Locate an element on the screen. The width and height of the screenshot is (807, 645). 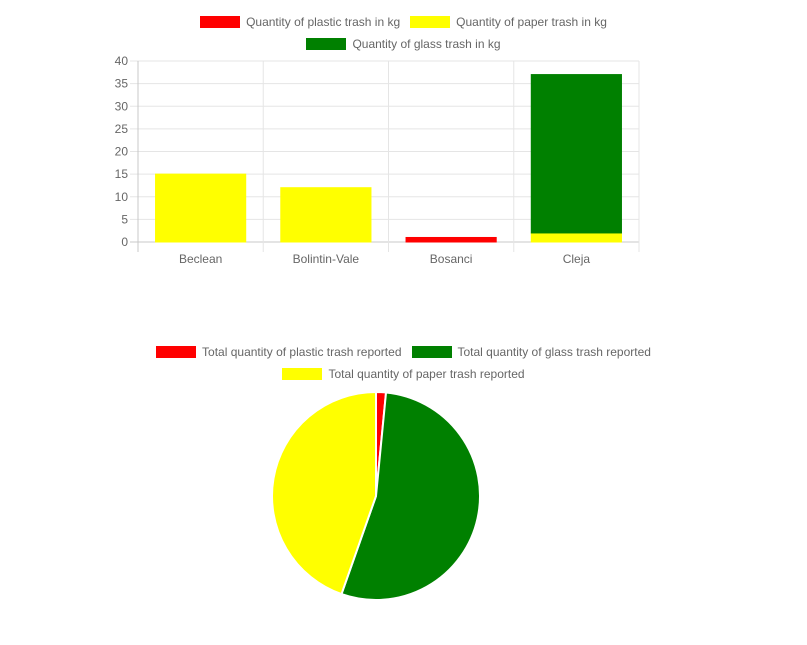
bar-legend-swatch-plastic is located at coordinates (220, 22).